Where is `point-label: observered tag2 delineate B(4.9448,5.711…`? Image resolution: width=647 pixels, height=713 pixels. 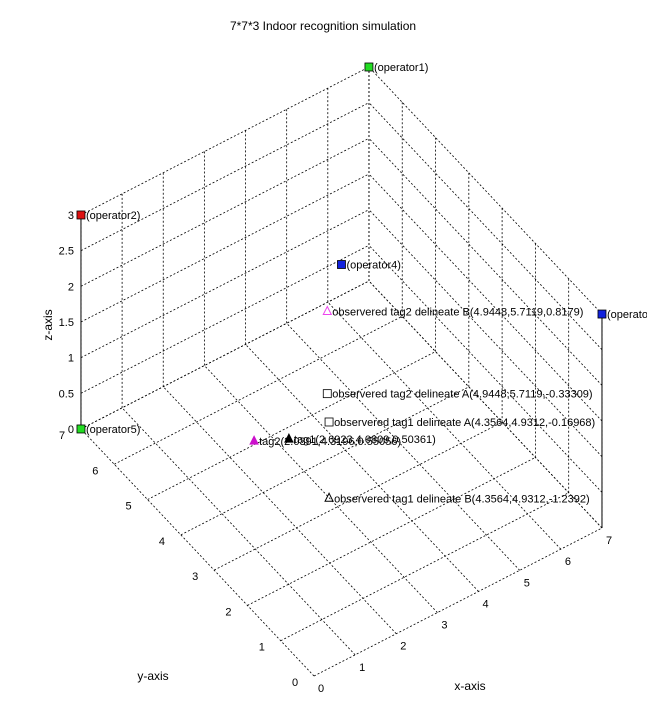
point-label: observered tag2 delineate B(4.9448,5.711… is located at coordinates (457, 313).